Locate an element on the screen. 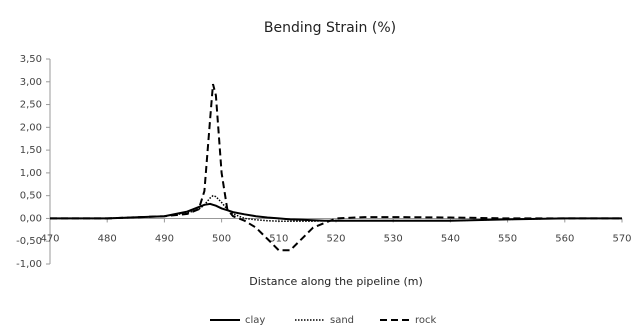  x-tick-label: 570 is located at coordinates (621, 238).